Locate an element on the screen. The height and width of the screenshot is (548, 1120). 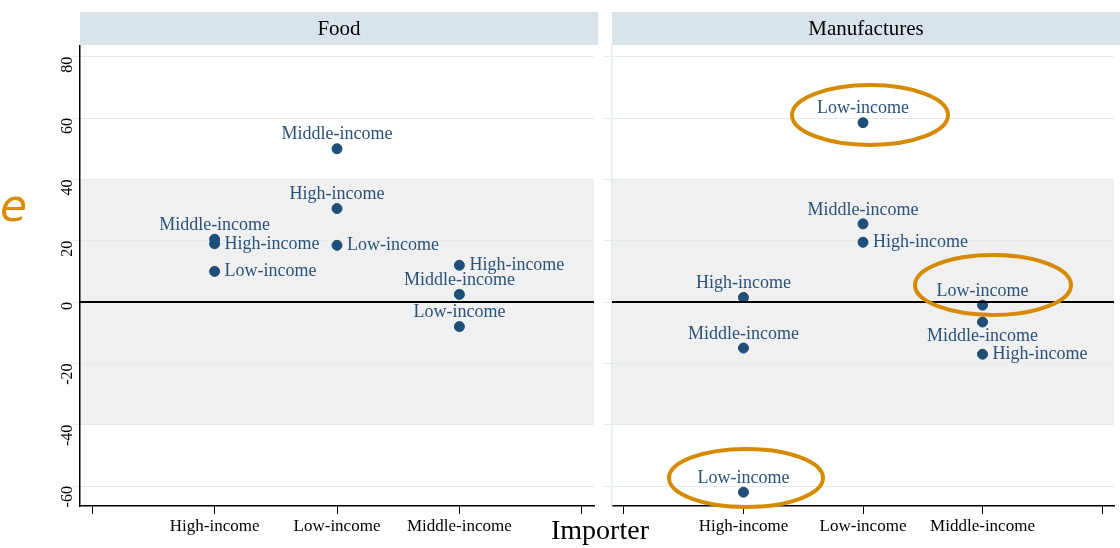
y-axis-title: e is located at coordinates (14, 205).